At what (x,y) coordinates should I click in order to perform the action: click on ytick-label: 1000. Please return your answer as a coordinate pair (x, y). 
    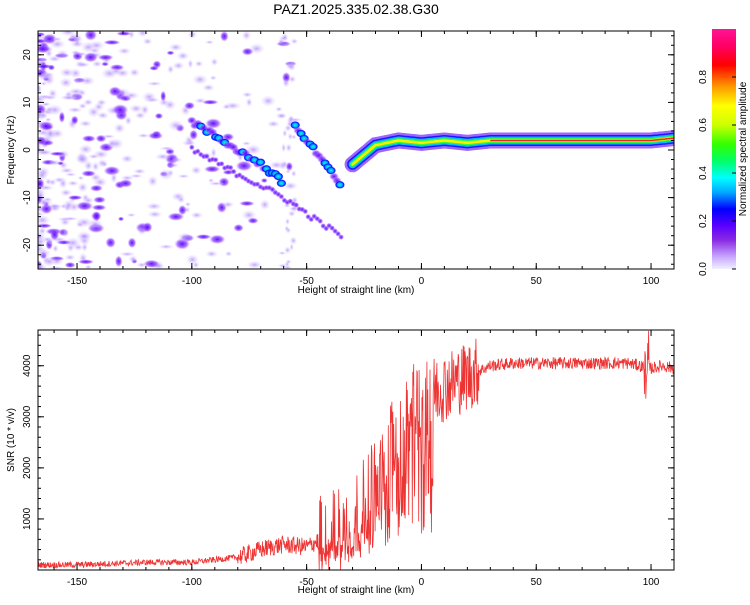
    Looking at the image, I should click on (27, 518).